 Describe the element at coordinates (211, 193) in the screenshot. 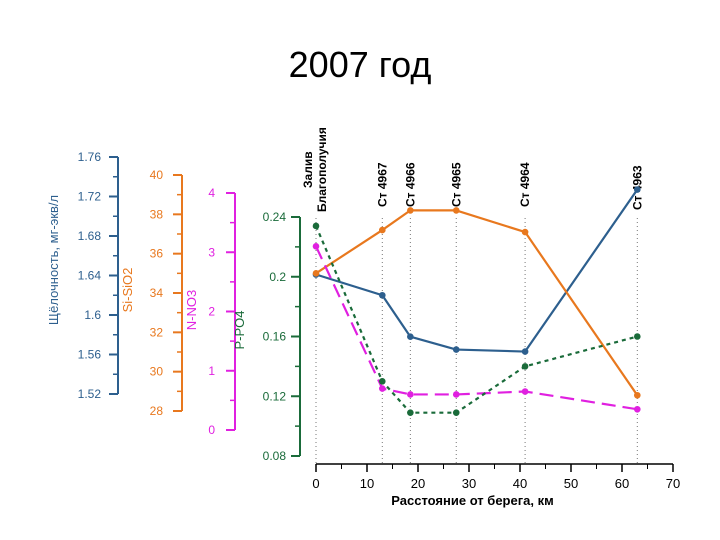

I see `y-tick-label-n: 4` at that location.